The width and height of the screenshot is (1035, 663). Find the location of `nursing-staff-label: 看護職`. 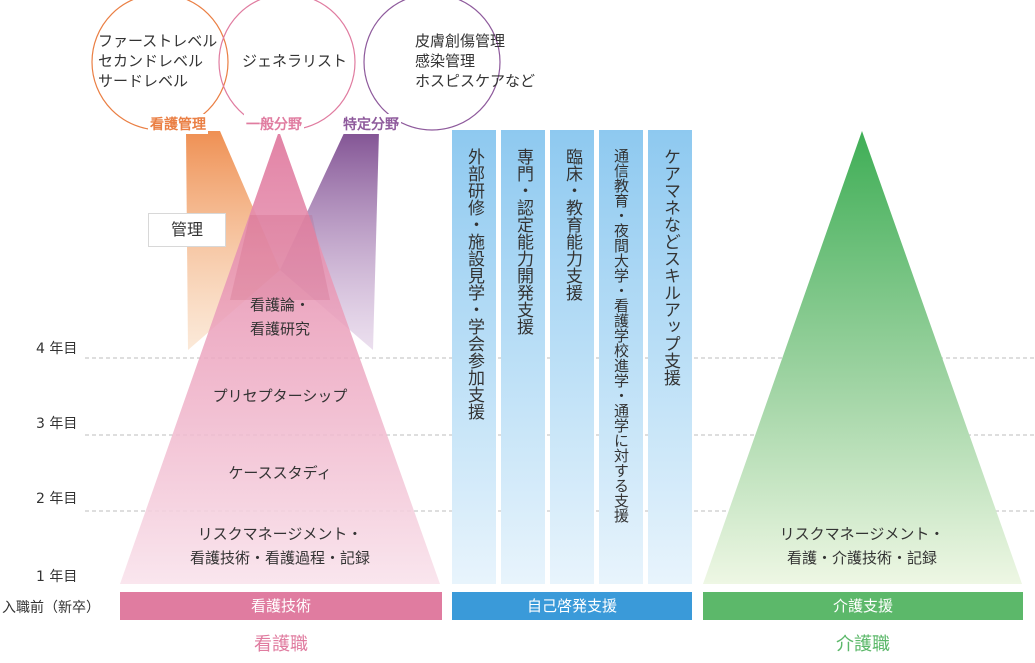

nursing-staff-label: 看護職 is located at coordinates (281, 644).